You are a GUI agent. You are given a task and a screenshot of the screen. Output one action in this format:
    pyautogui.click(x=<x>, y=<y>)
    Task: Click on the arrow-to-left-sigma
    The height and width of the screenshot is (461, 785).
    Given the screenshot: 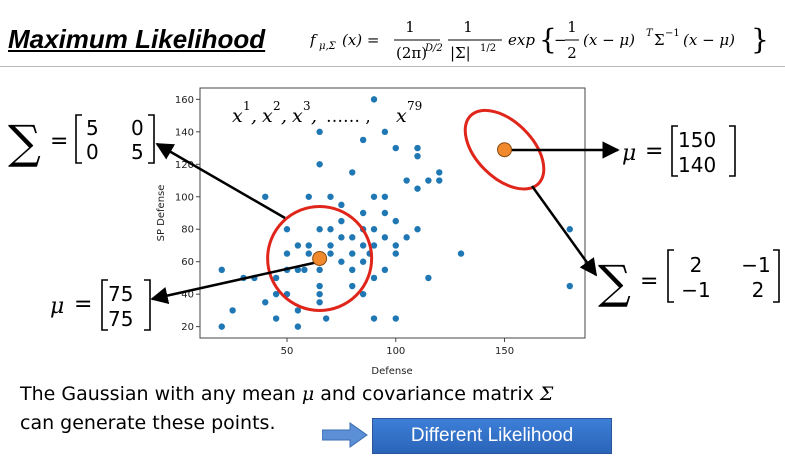 What is the action you would take?
    pyautogui.click(x=220, y=181)
    